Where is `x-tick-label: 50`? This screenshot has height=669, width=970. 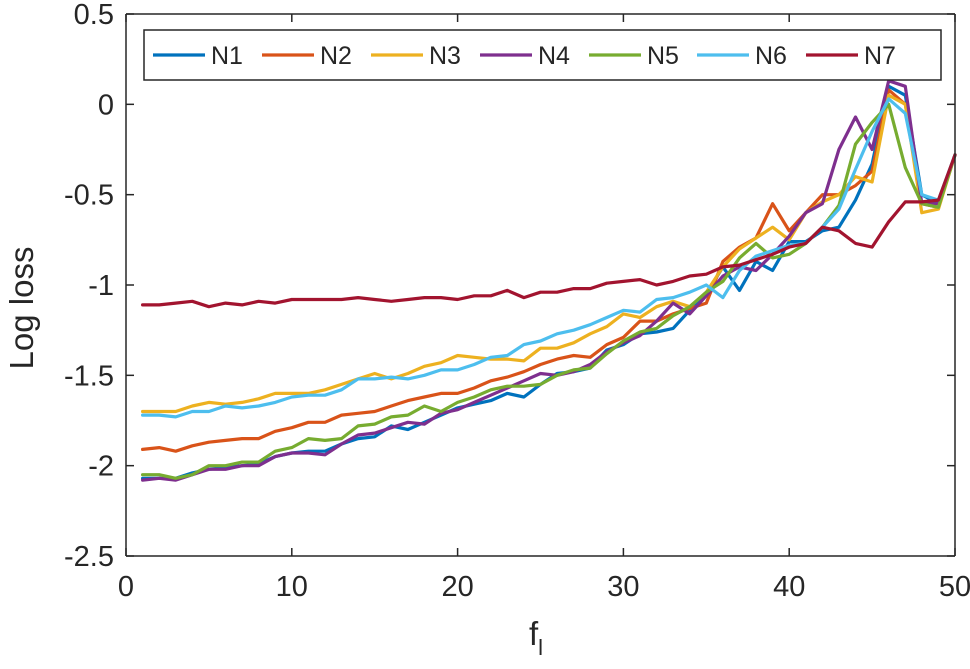 x-tick-label: 50 is located at coordinates (954, 587).